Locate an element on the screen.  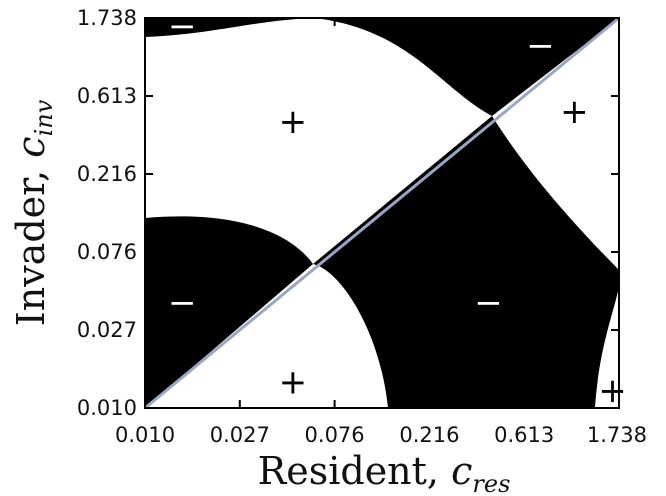
y-tick-label: 0.076 is located at coordinates (107, 252).